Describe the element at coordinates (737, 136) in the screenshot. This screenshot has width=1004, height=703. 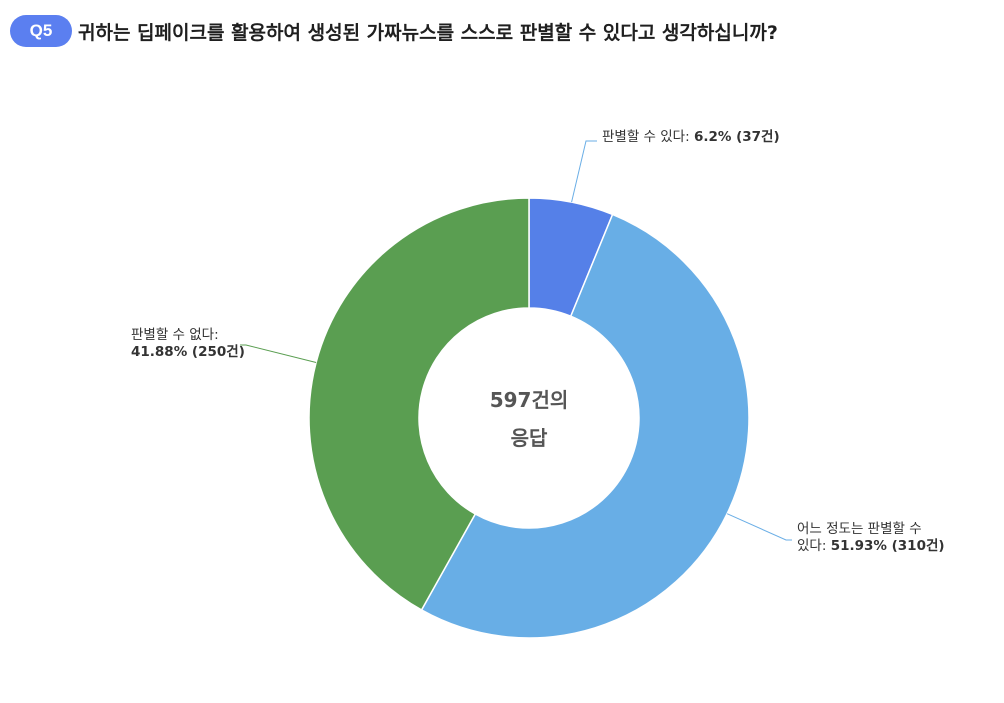
I see `callout-value-can-discern: 6.2% (37건)` at that location.